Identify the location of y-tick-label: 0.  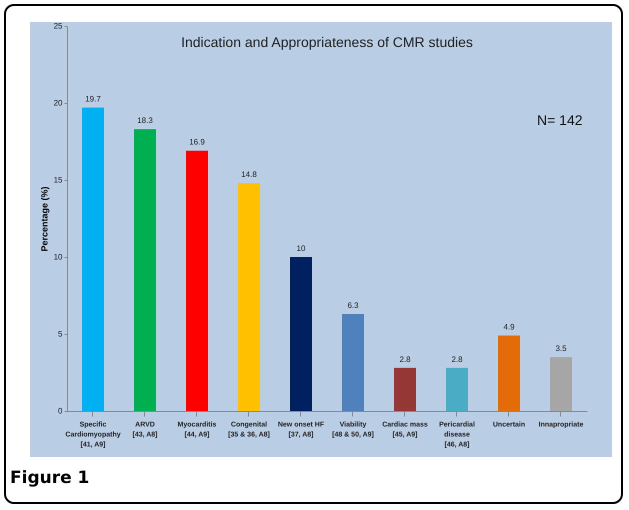
(61, 411).